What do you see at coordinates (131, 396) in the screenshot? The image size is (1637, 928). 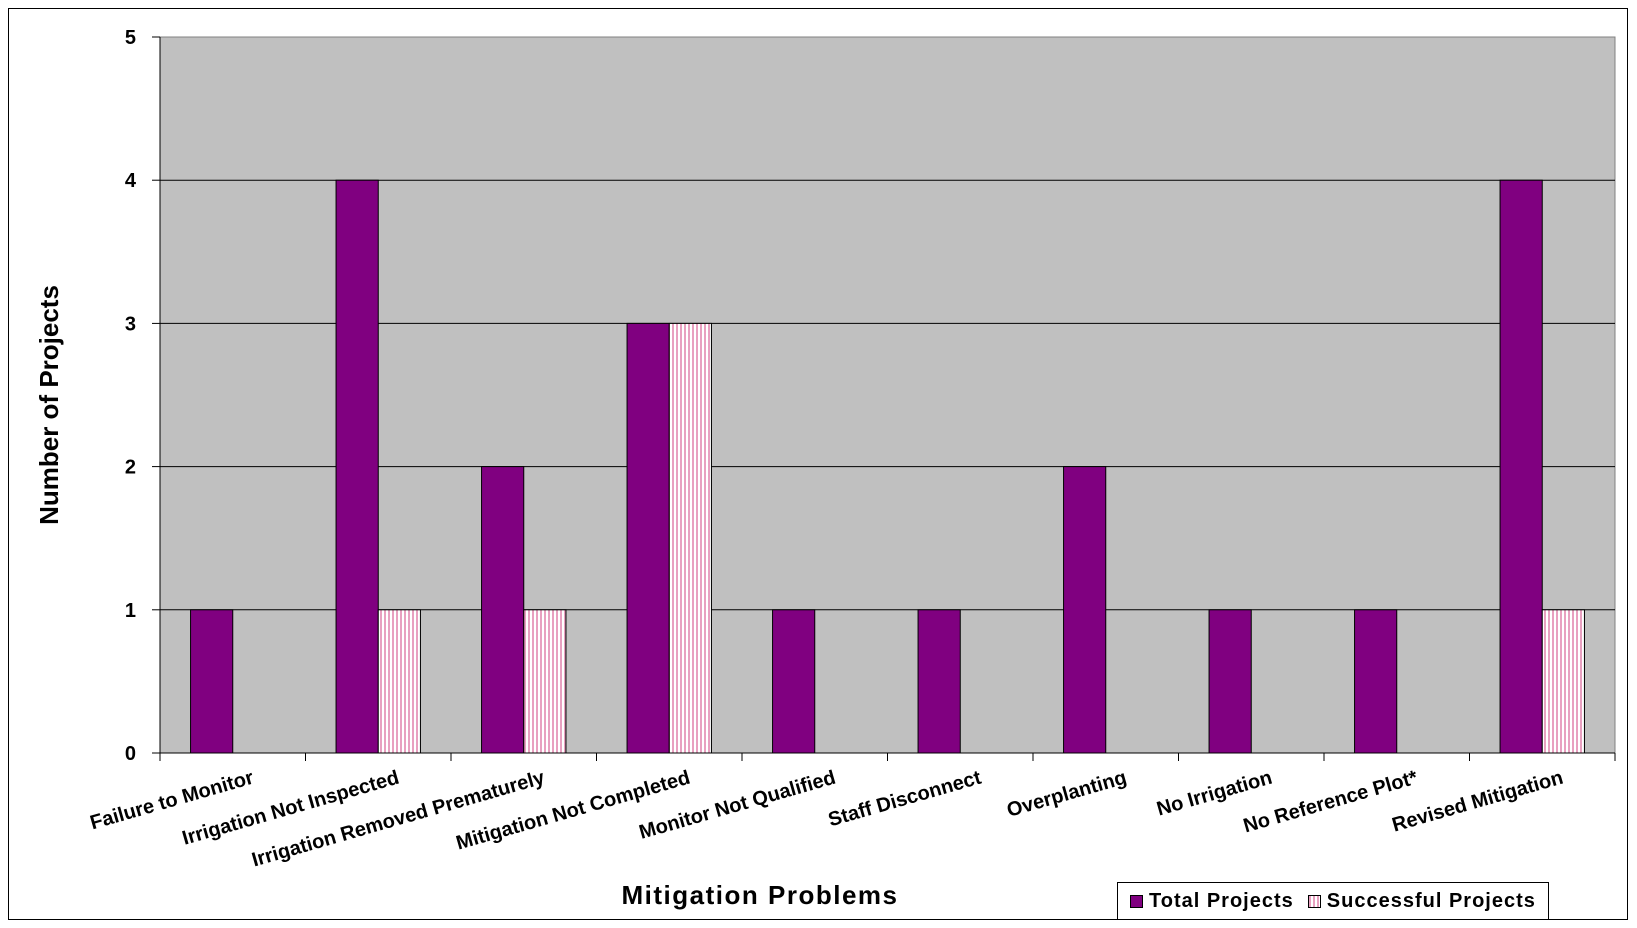 I see `y-tick-labels: 0 1 2 3 4 5` at bounding box center [131, 396].